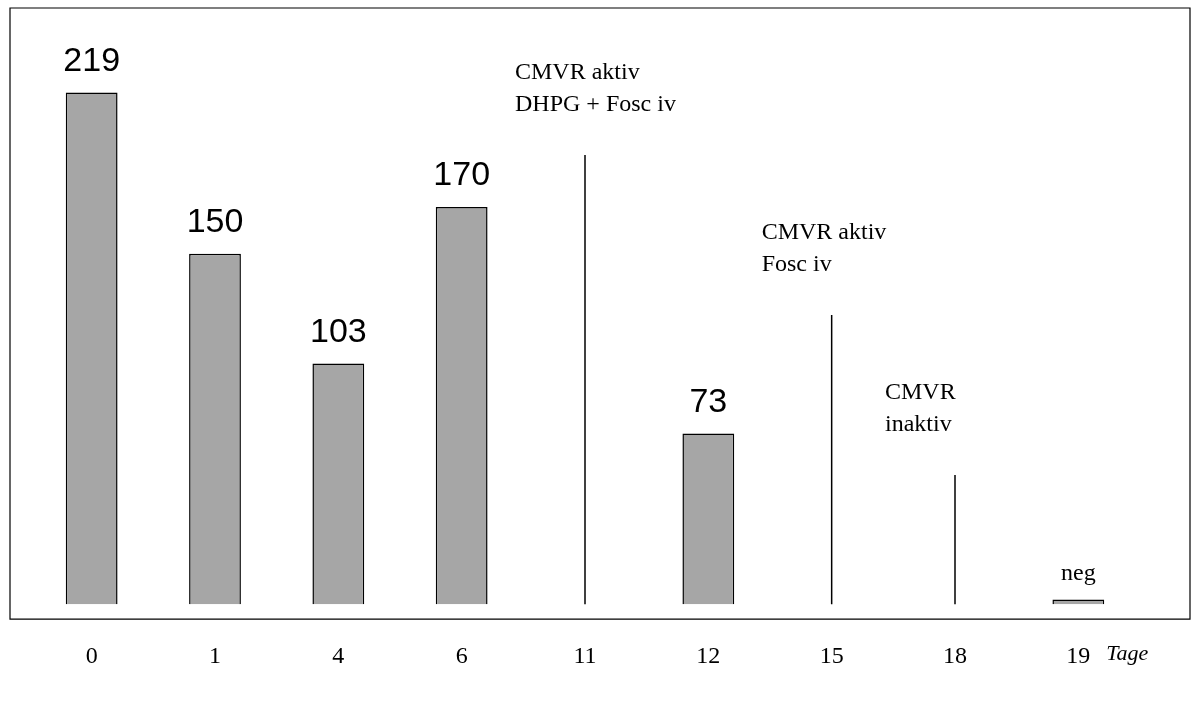 Image resolution: width=1200 pixels, height=719 pixels. What do you see at coordinates (831, 654) in the screenshot?
I see `x-tick-label: 15` at bounding box center [831, 654].